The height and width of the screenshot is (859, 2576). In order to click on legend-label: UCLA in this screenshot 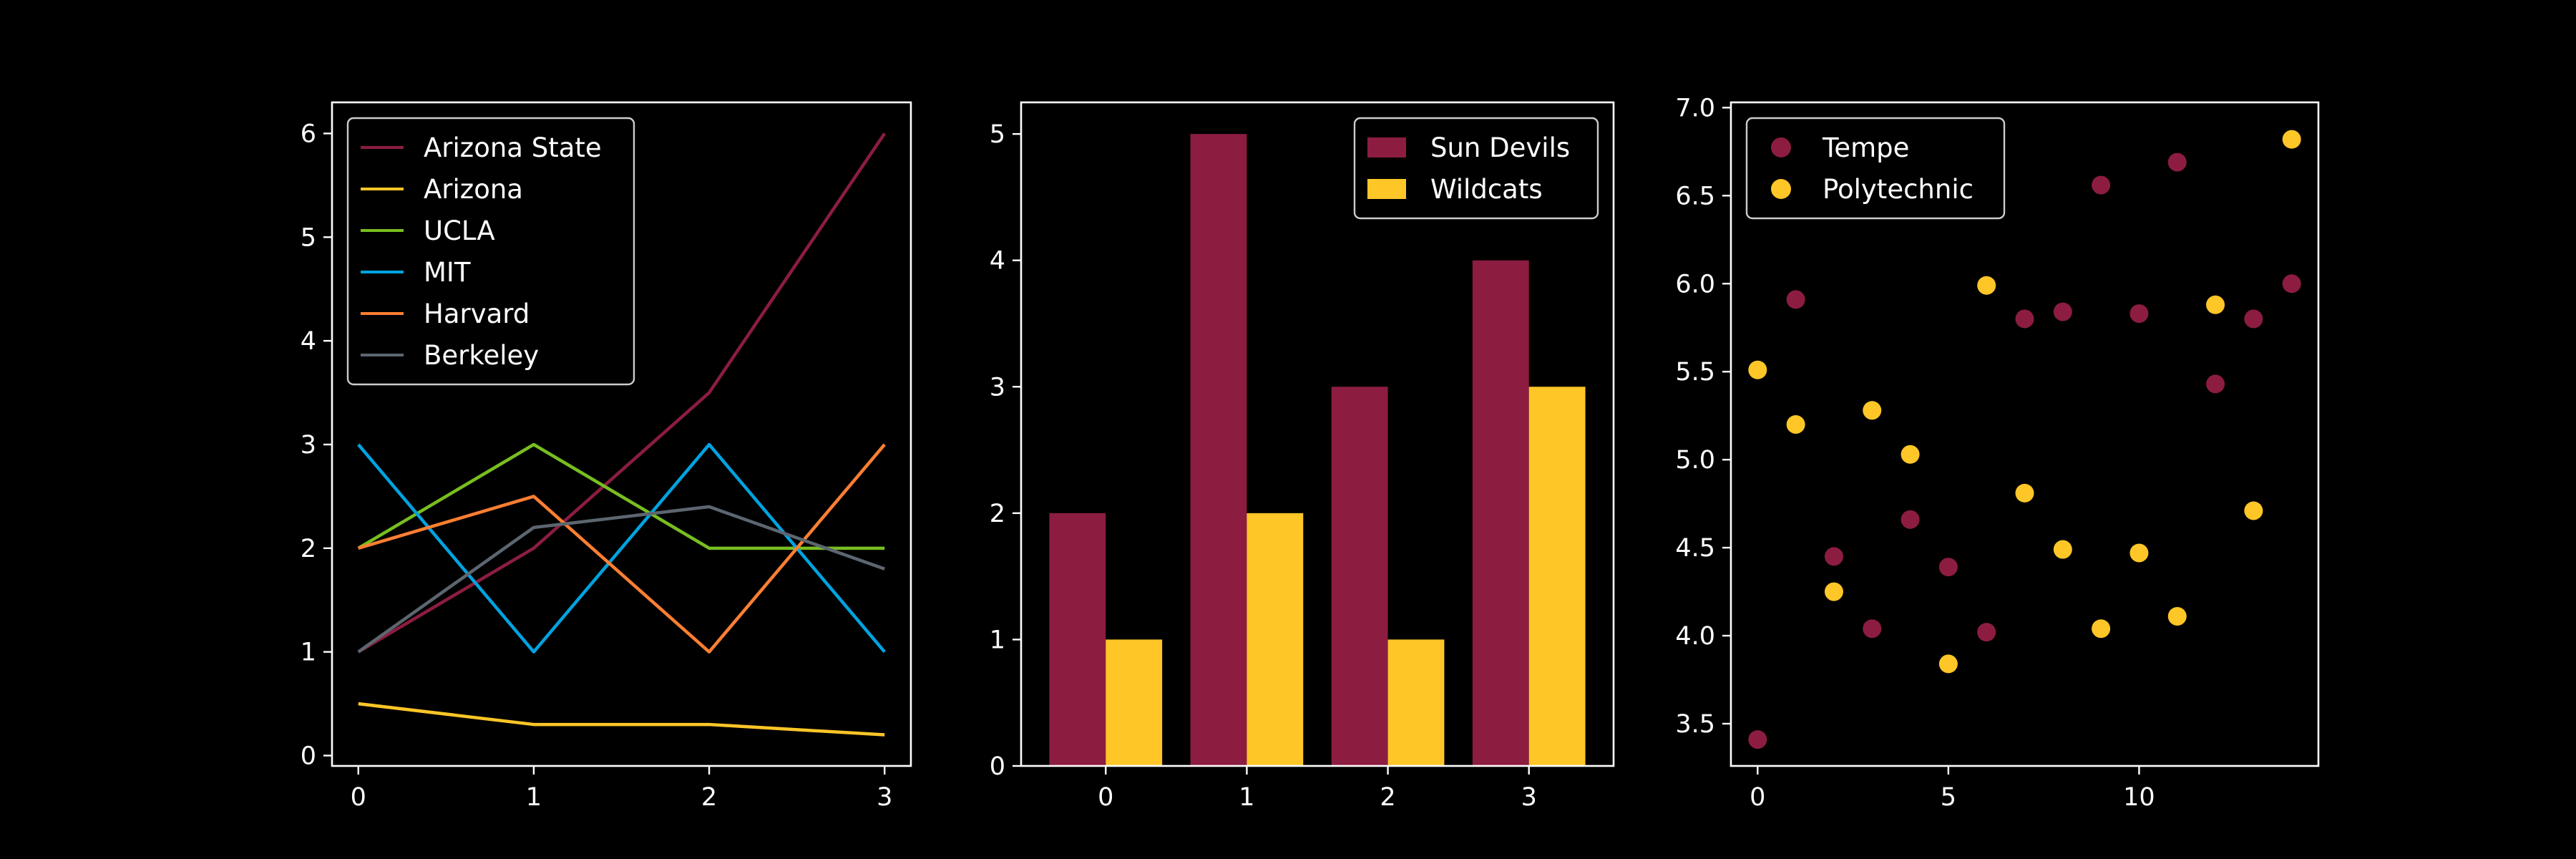, I will do `click(460, 230)`.